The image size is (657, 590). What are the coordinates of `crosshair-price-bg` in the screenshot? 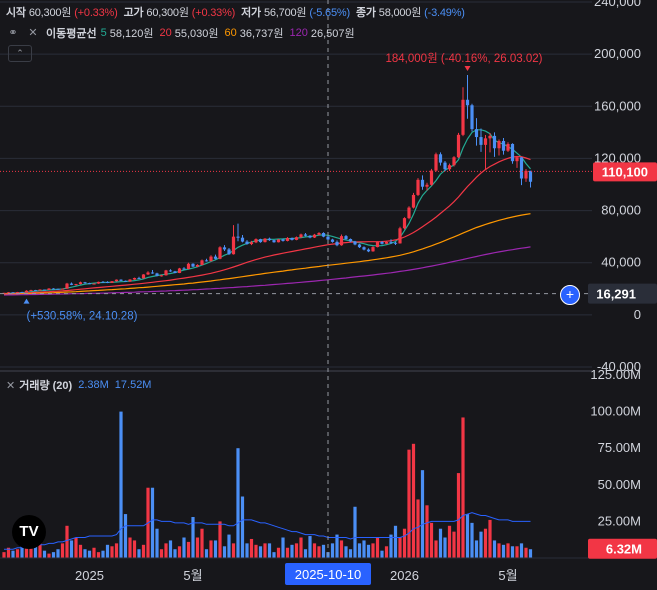 It's located at (622, 293).